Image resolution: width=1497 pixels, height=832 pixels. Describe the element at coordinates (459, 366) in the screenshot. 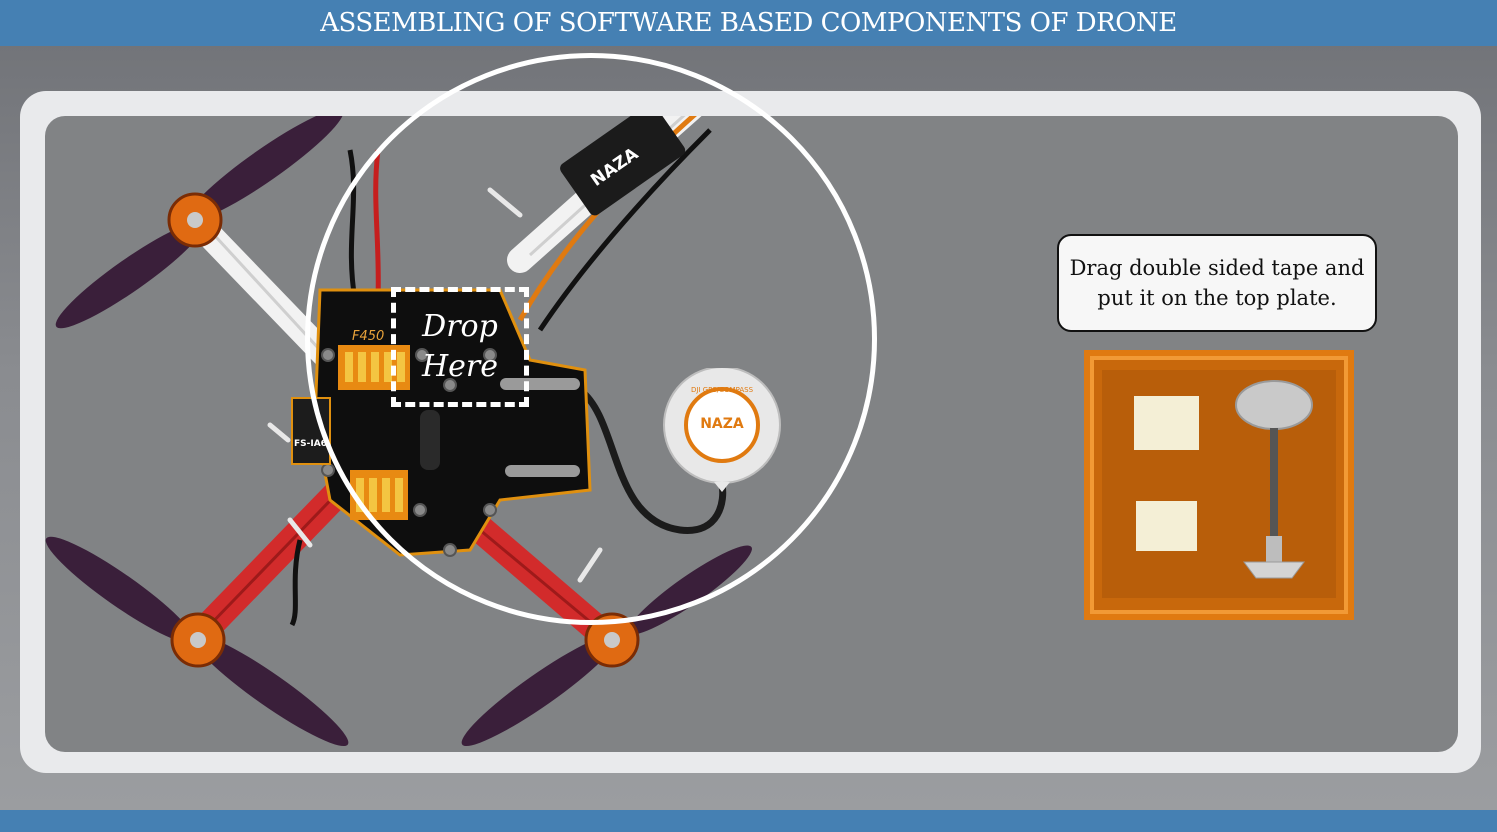

I see `drop-zone-line2: Here` at that location.